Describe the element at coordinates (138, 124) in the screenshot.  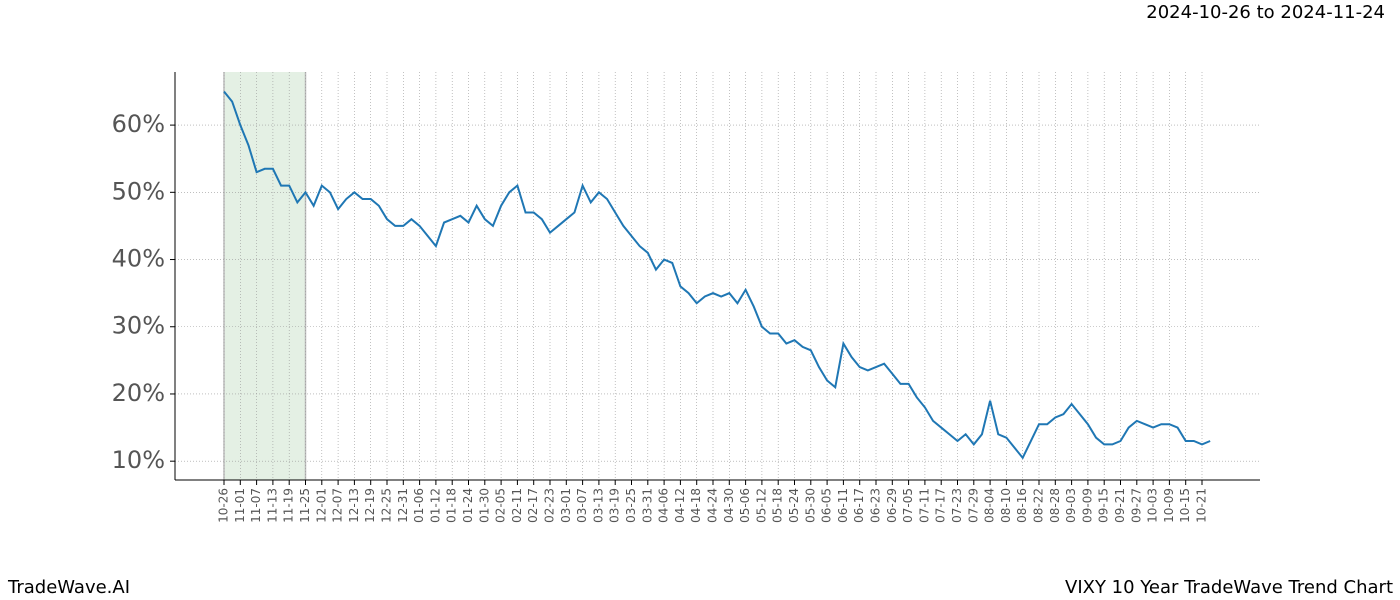
I see `y-tick-label: 60%` at that location.